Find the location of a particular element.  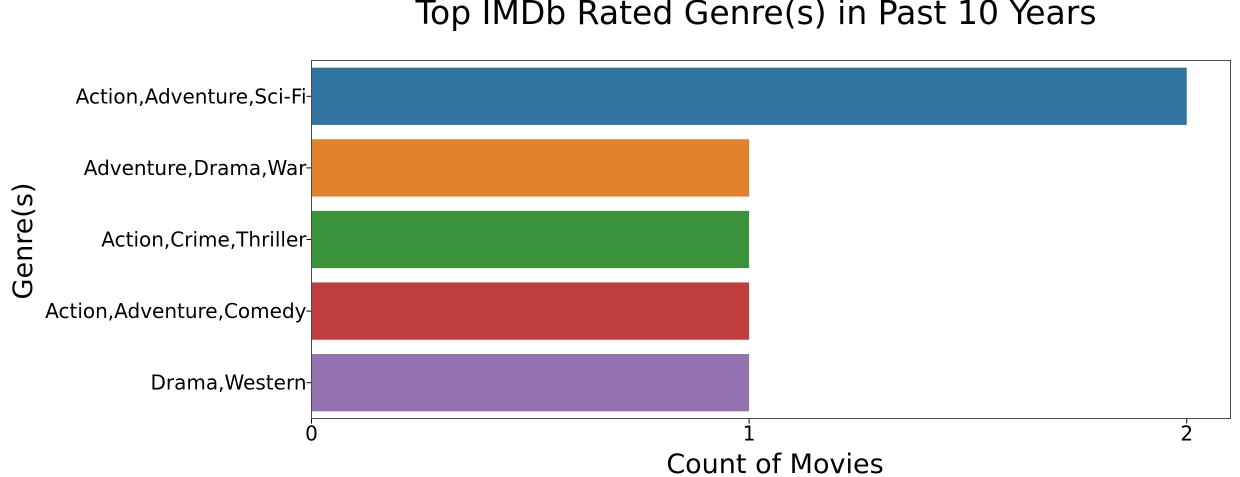

x-ticks: 0 1 2 is located at coordinates (749, 432).